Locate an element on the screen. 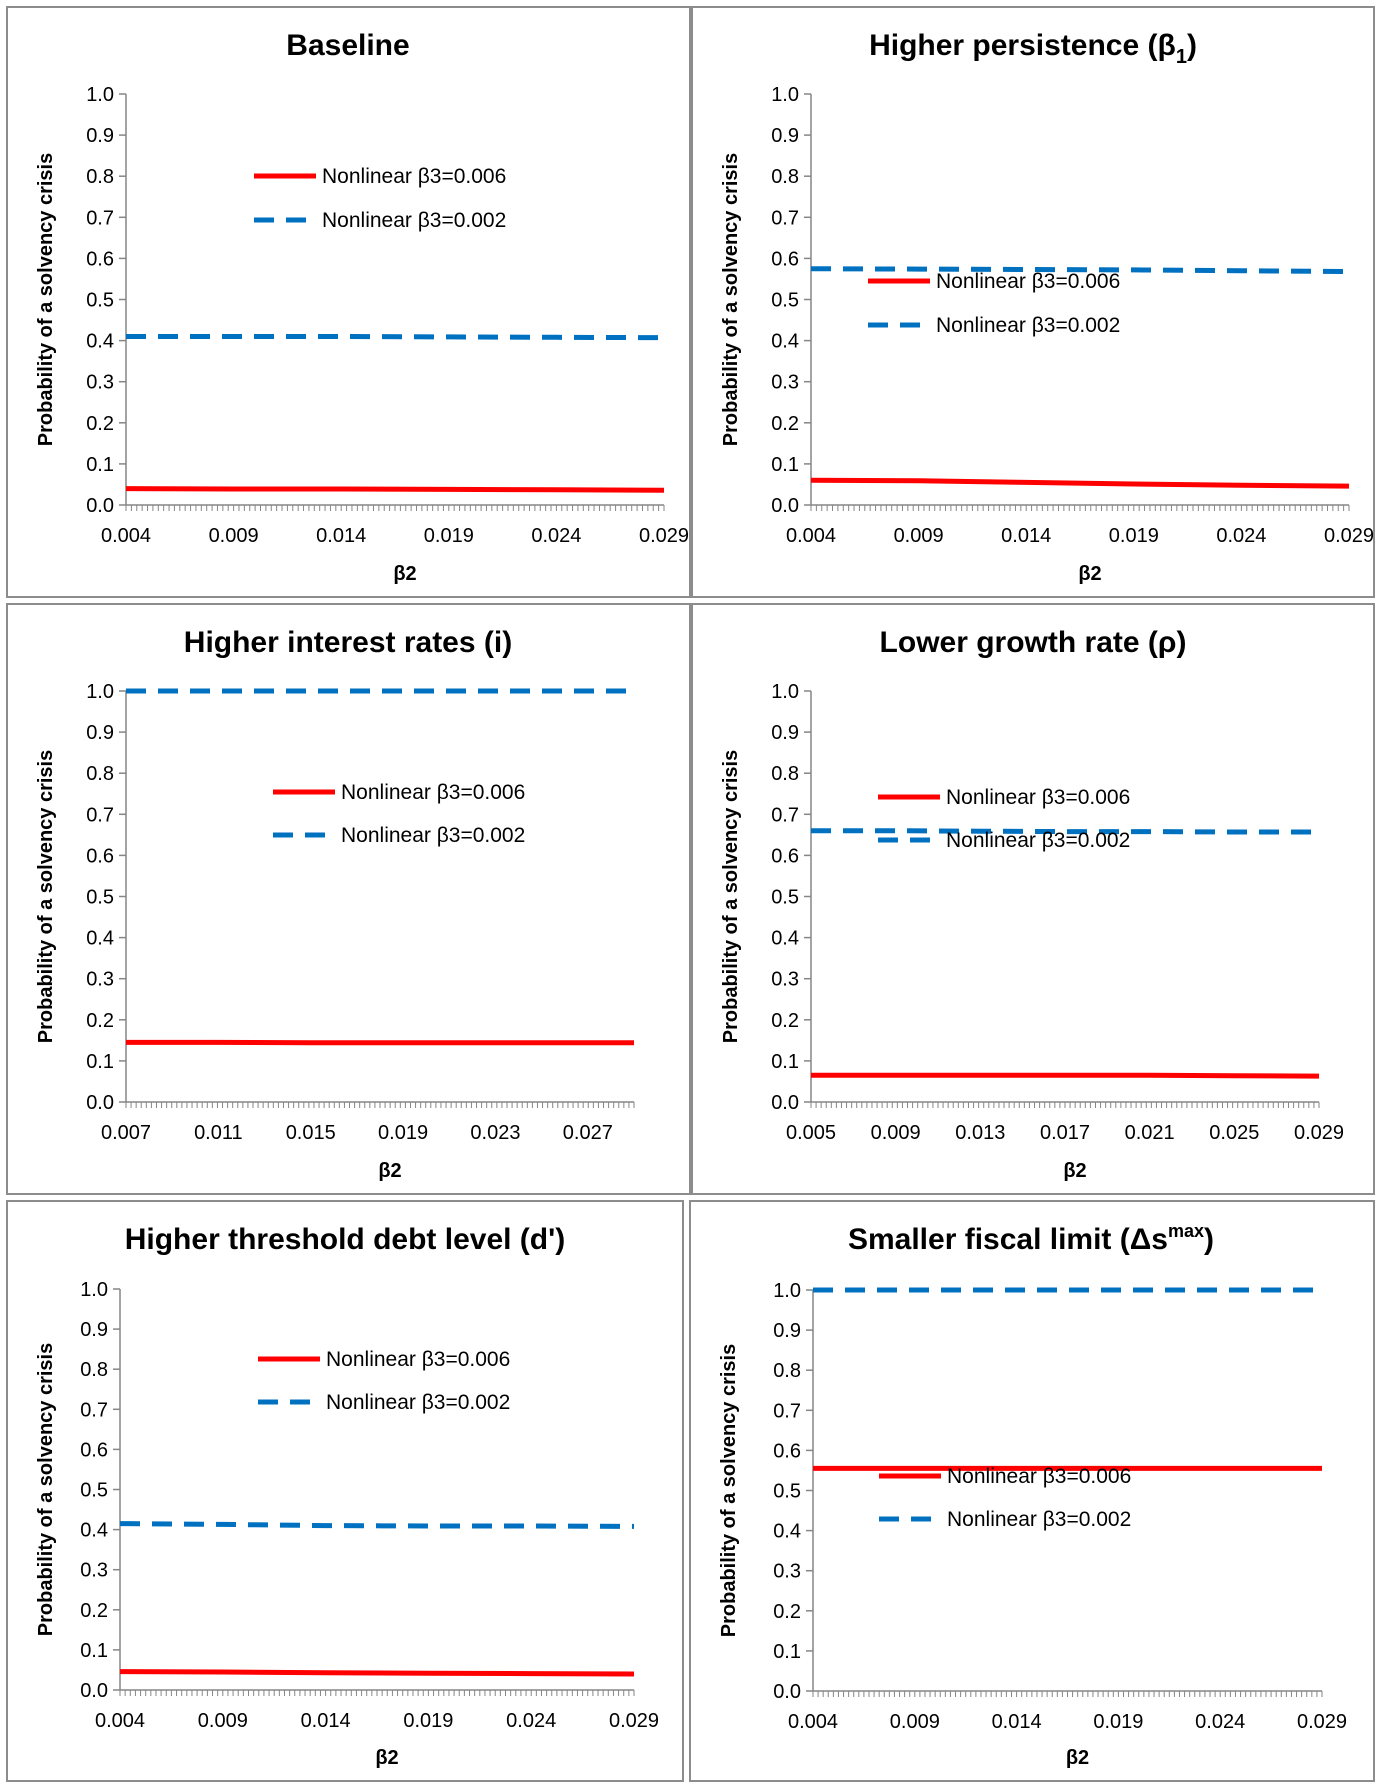 This screenshot has width=1379, height=1785. title-superscript: max is located at coordinates (1186, 1231).